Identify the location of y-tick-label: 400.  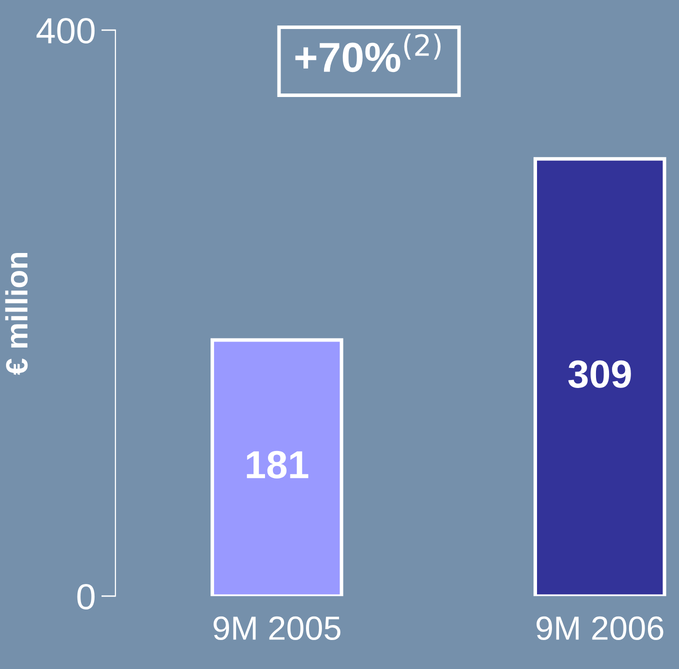
(65, 31).